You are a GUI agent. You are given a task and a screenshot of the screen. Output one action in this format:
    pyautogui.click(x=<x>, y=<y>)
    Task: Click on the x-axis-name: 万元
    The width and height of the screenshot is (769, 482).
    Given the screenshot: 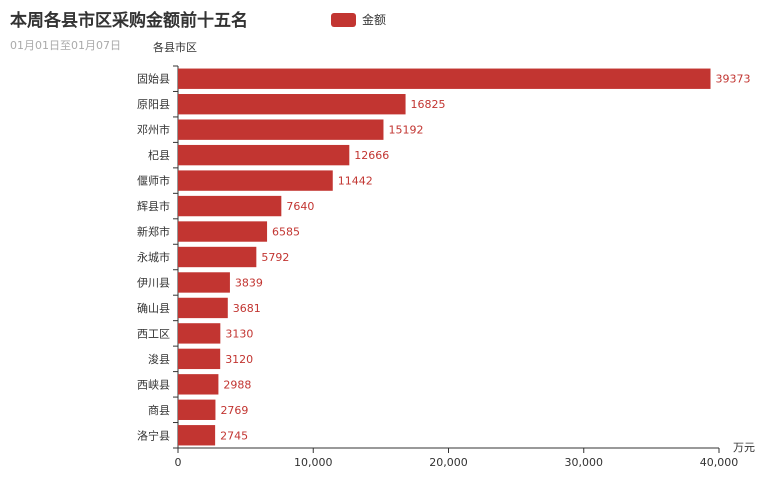 What is the action you would take?
    pyautogui.click(x=744, y=447)
    